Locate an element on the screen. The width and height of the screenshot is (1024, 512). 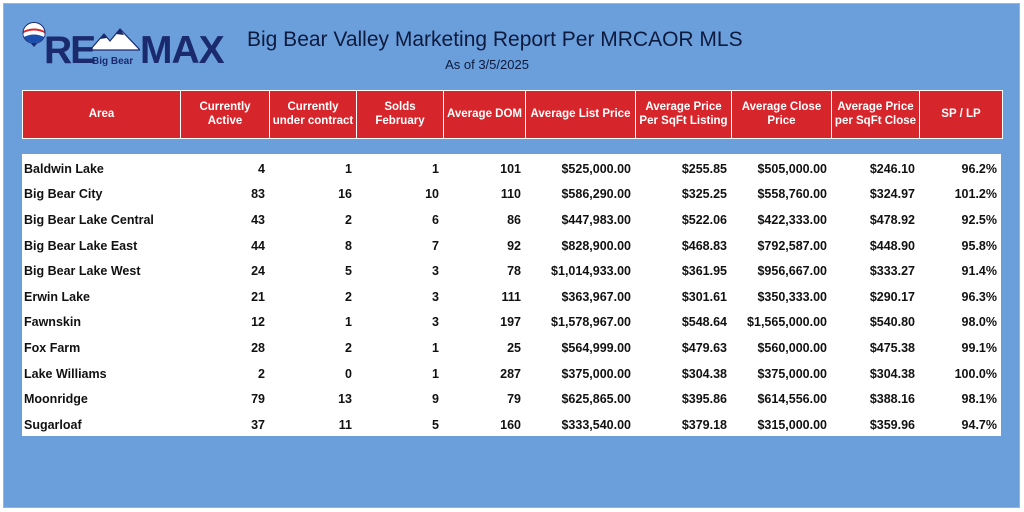
cell-avg-close-price: $1,565,000.00 is located at coordinates (787, 322).